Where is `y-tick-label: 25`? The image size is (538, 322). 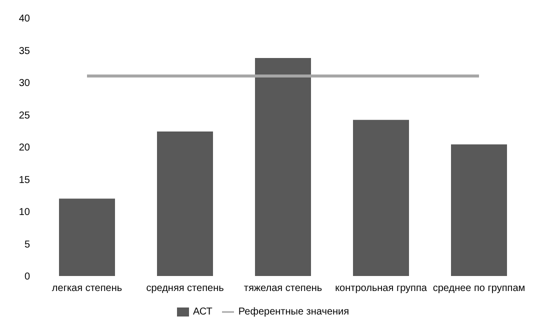
y-tick-label: 25 is located at coordinates (24, 116).